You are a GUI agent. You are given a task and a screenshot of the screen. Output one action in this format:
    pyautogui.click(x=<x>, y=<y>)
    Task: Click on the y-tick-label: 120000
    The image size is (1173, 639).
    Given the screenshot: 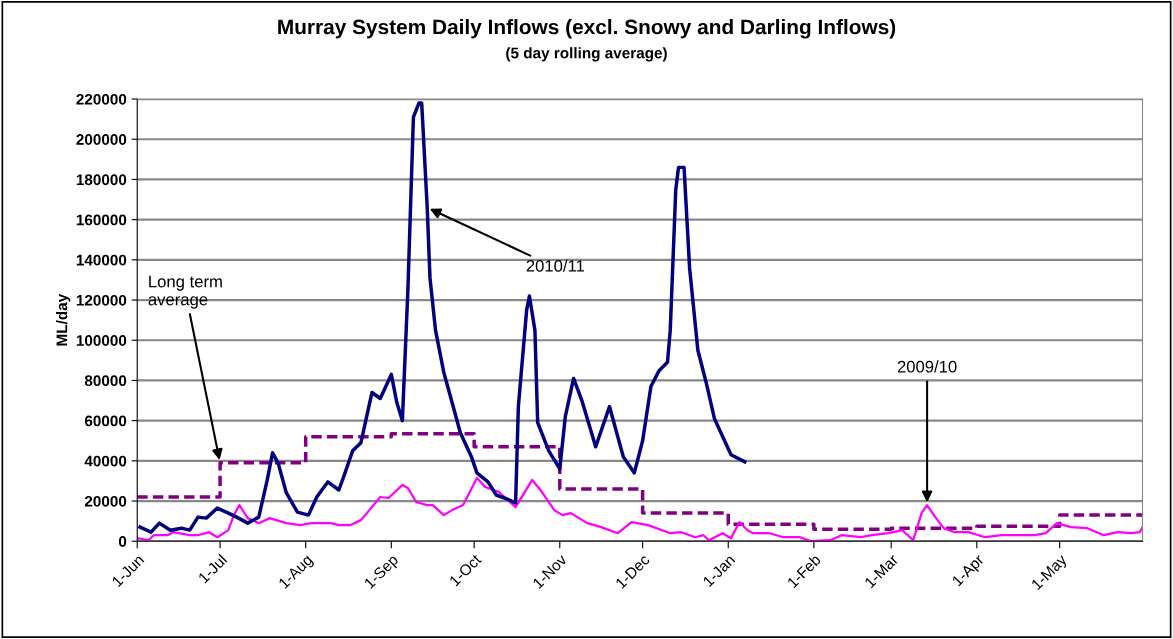 What is the action you would take?
    pyautogui.click(x=101, y=300)
    